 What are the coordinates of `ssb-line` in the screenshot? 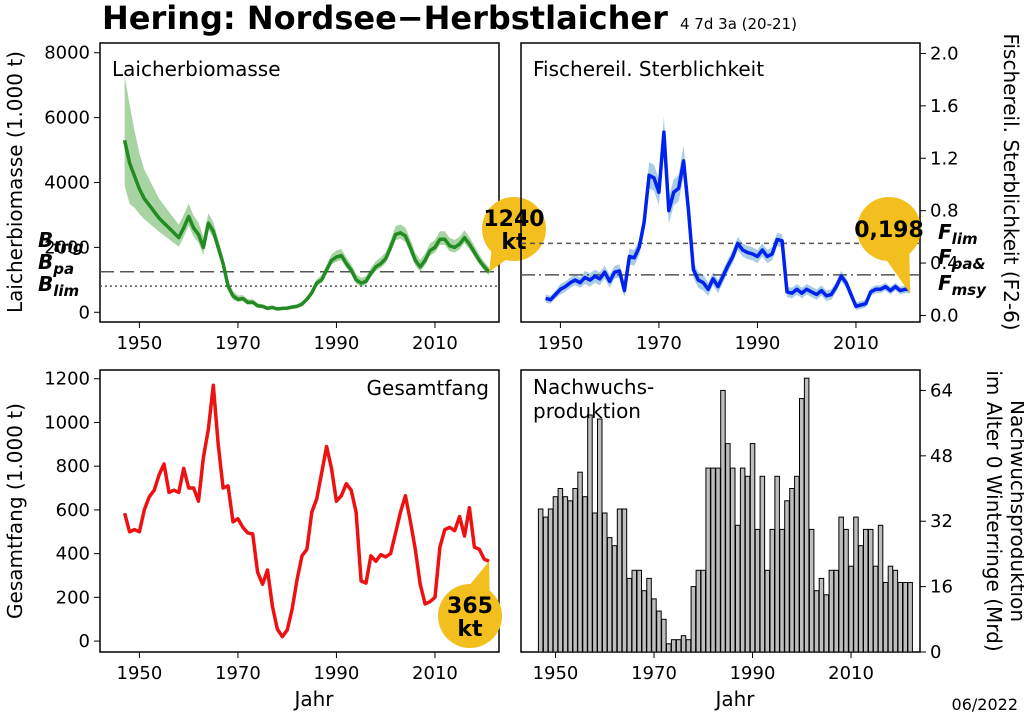 It's located at (306, 225).